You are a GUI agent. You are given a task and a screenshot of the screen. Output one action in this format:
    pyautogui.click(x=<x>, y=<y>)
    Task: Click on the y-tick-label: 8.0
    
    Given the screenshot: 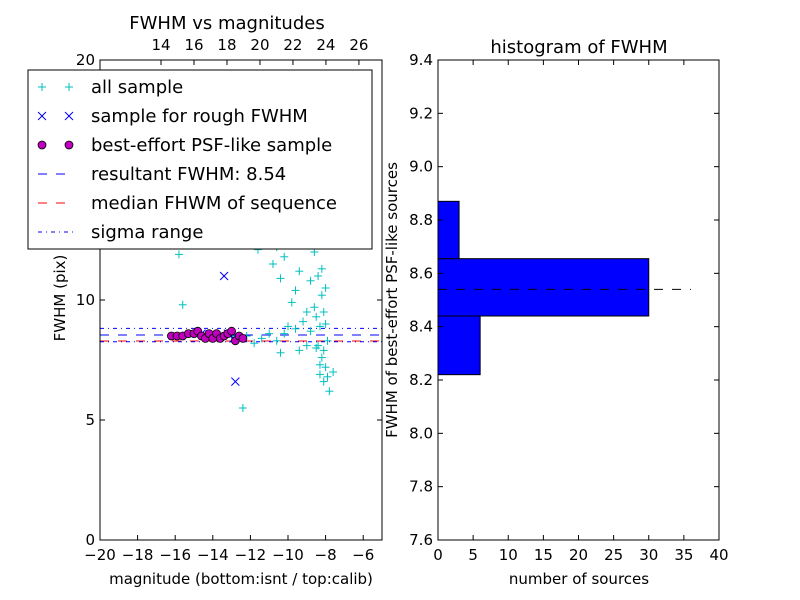 What is the action you would take?
    pyautogui.click(x=421, y=433)
    